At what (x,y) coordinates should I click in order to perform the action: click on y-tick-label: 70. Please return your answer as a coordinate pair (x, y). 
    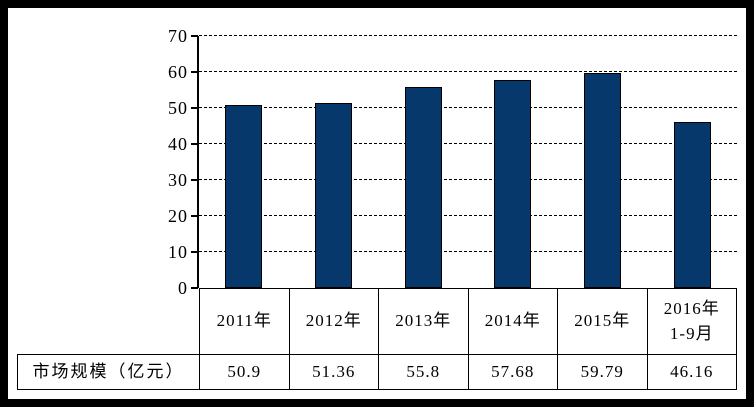
    Looking at the image, I should click on (178, 36).